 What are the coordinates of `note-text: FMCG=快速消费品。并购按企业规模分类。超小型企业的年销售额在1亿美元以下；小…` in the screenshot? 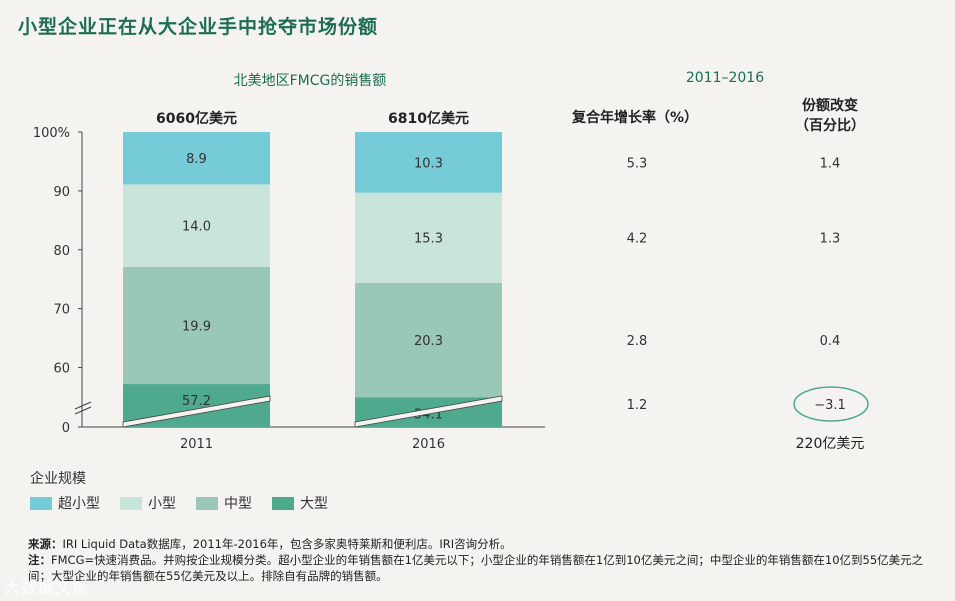 It's located at (476, 568).